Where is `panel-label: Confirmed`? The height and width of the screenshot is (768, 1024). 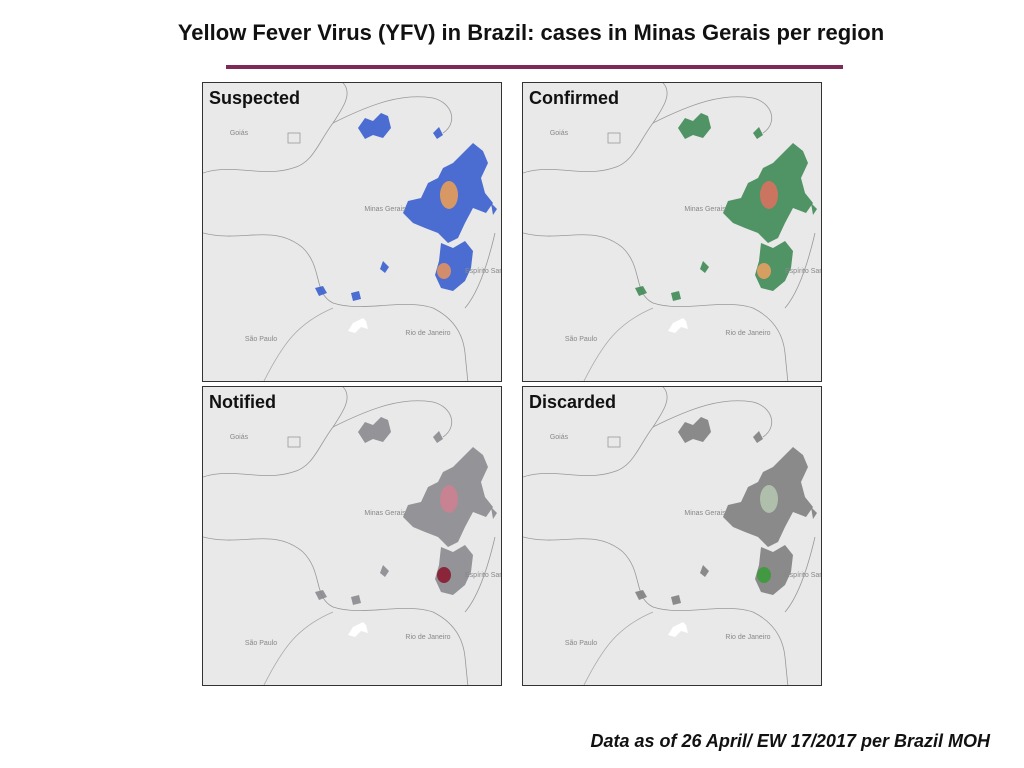
panel-label: Confirmed is located at coordinates (574, 98).